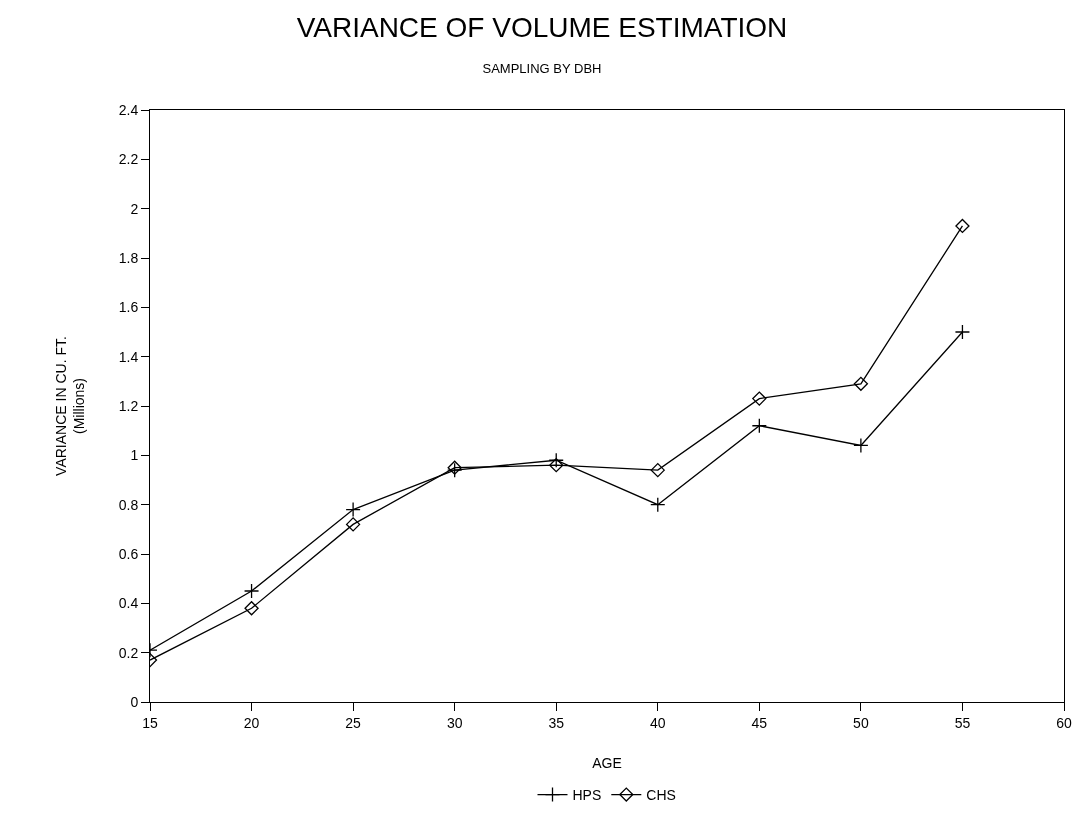 Image resolution: width=1084 pixels, height=823 pixels. Describe the element at coordinates (128, 159) in the screenshot. I see `y-tick-label: 2.2` at that location.